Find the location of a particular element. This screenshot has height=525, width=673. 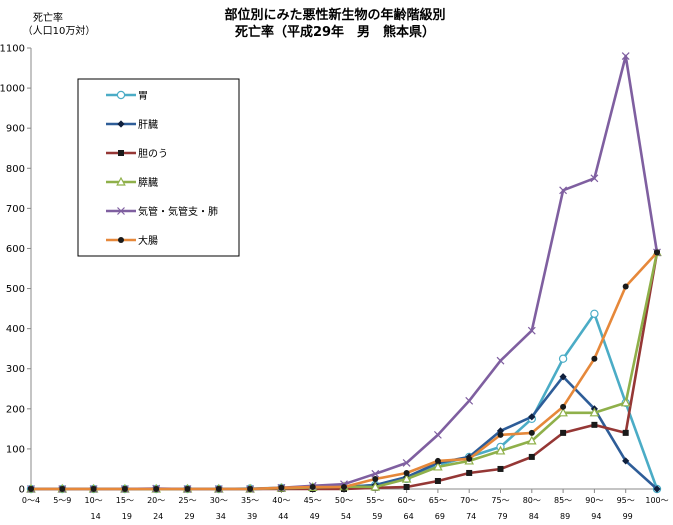

x-tick-label-line2: 69 is located at coordinates (440, 516).